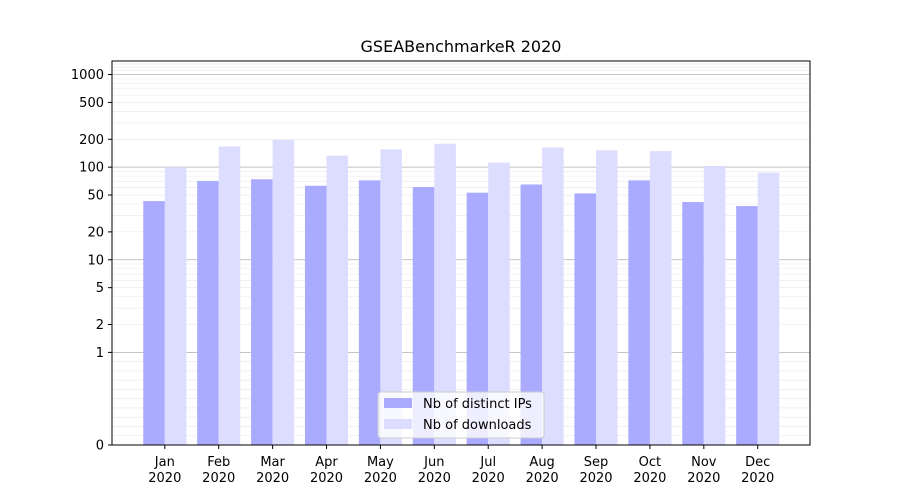 The image size is (900, 500). I want to click on x-tick-label: Mar 2020, so click(272, 470).